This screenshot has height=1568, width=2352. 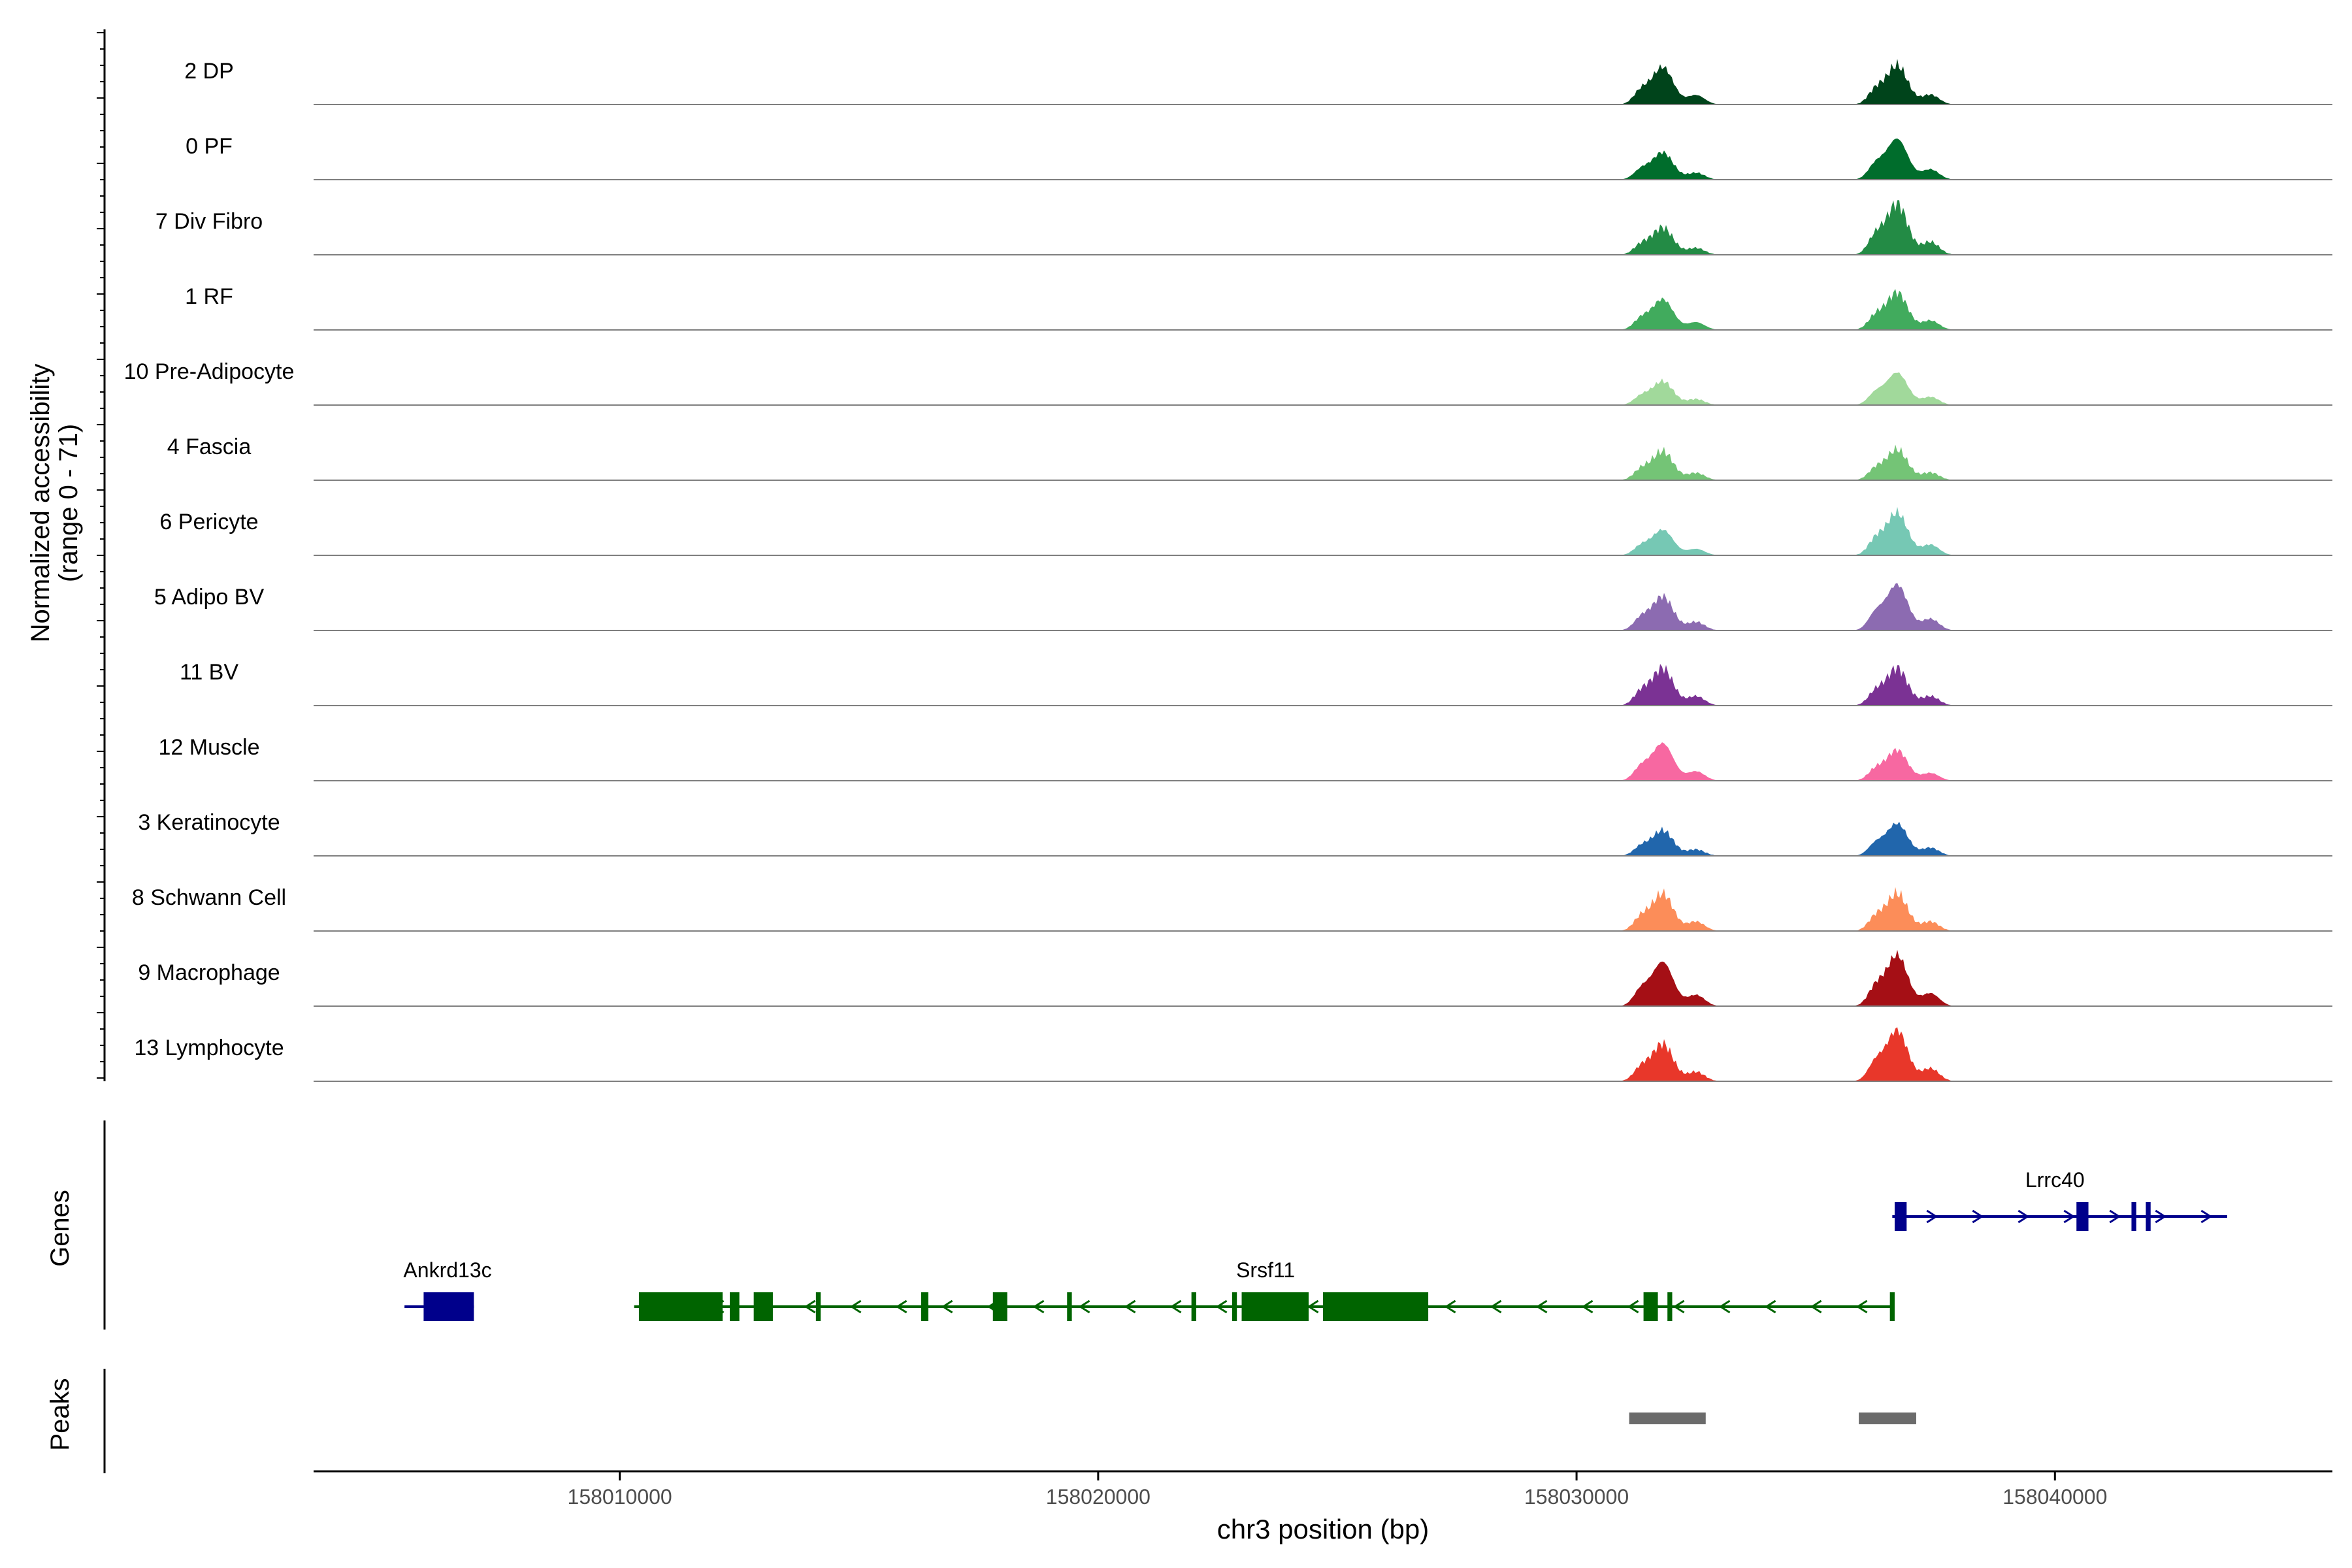 I want to click on genes-panel-title: Genes, so click(x=60, y=1228).